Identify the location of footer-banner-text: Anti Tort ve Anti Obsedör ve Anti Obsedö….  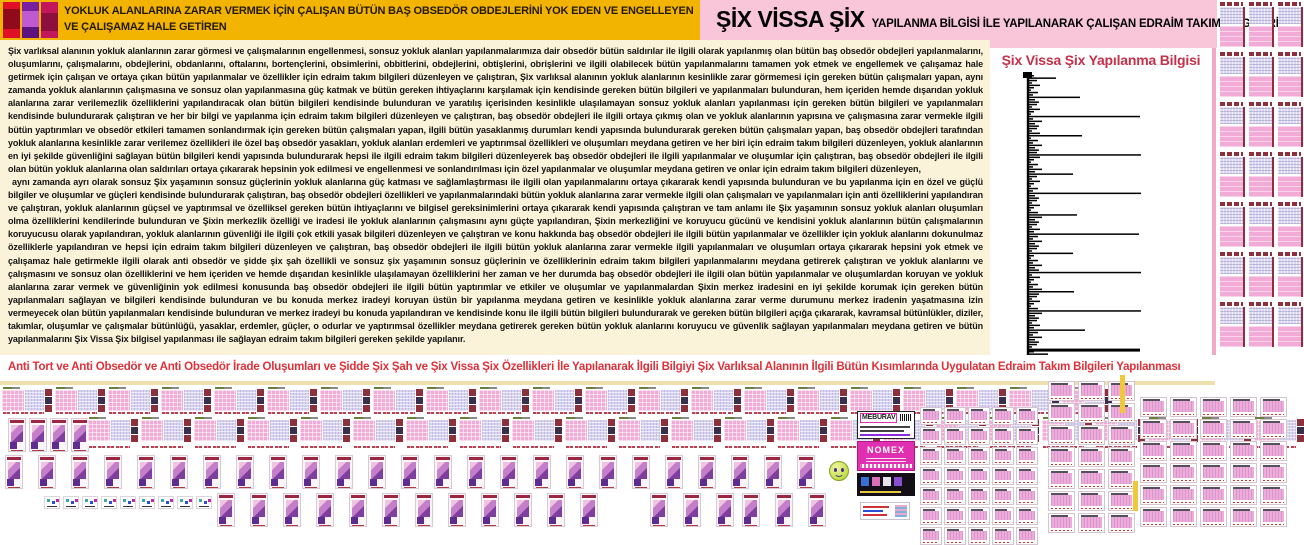
(594, 367).